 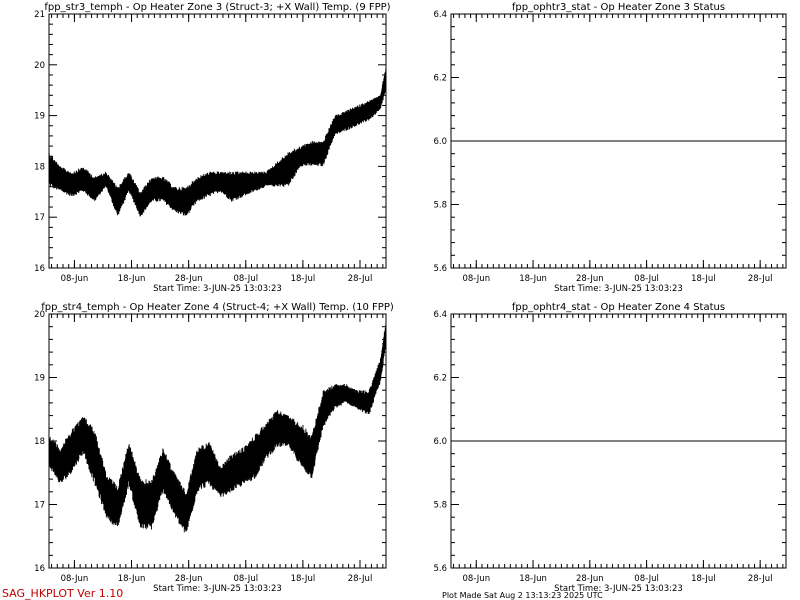 What do you see at coordinates (63, 593) in the screenshot?
I see `program-version-label: SAG_HKPLOT Ver 1.10` at bounding box center [63, 593].